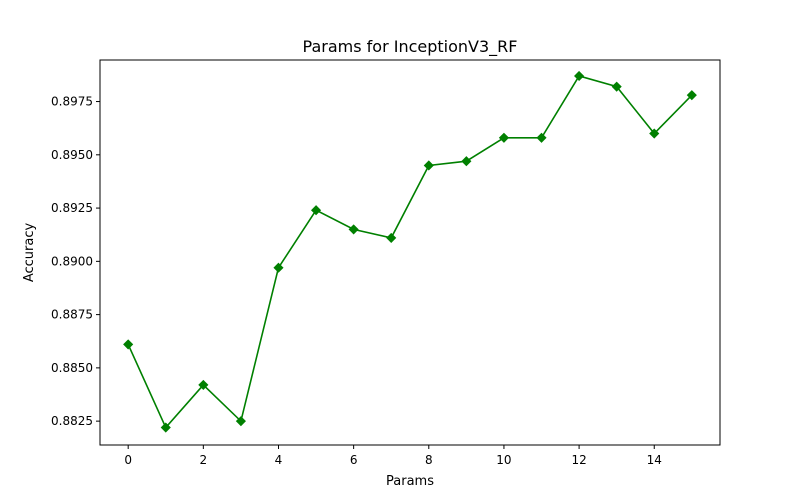 This screenshot has height=500, width=800. What do you see at coordinates (354, 460) in the screenshot?
I see `x-tick-label: 6` at bounding box center [354, 460].